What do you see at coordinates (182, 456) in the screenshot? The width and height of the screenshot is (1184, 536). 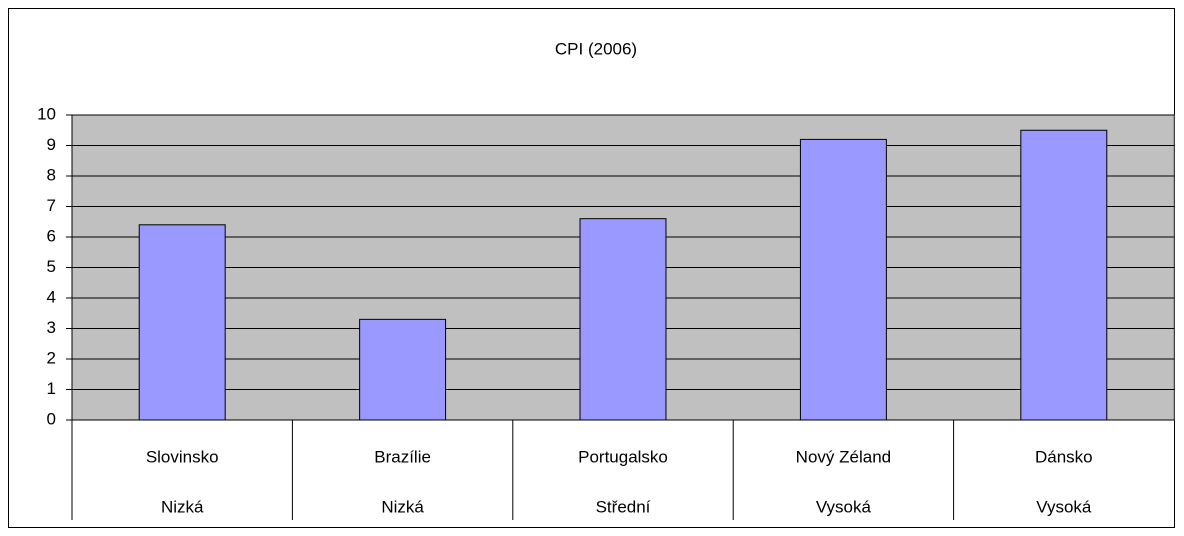 I see `x-tick-label: Slovinsko` at bounding box center [182, 456].